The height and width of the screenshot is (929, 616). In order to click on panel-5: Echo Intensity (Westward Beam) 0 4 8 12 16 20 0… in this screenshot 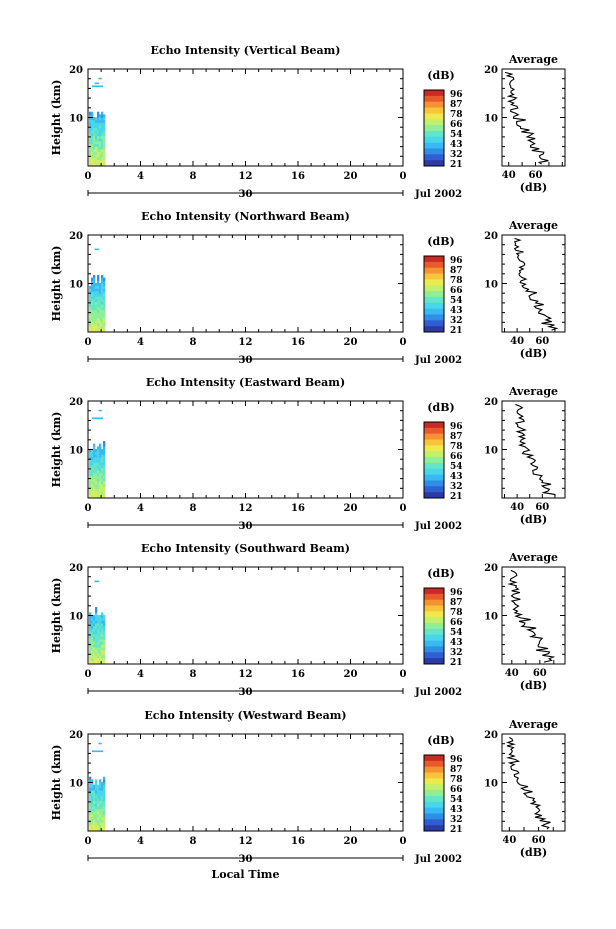, I will do `click(308, 787)`.